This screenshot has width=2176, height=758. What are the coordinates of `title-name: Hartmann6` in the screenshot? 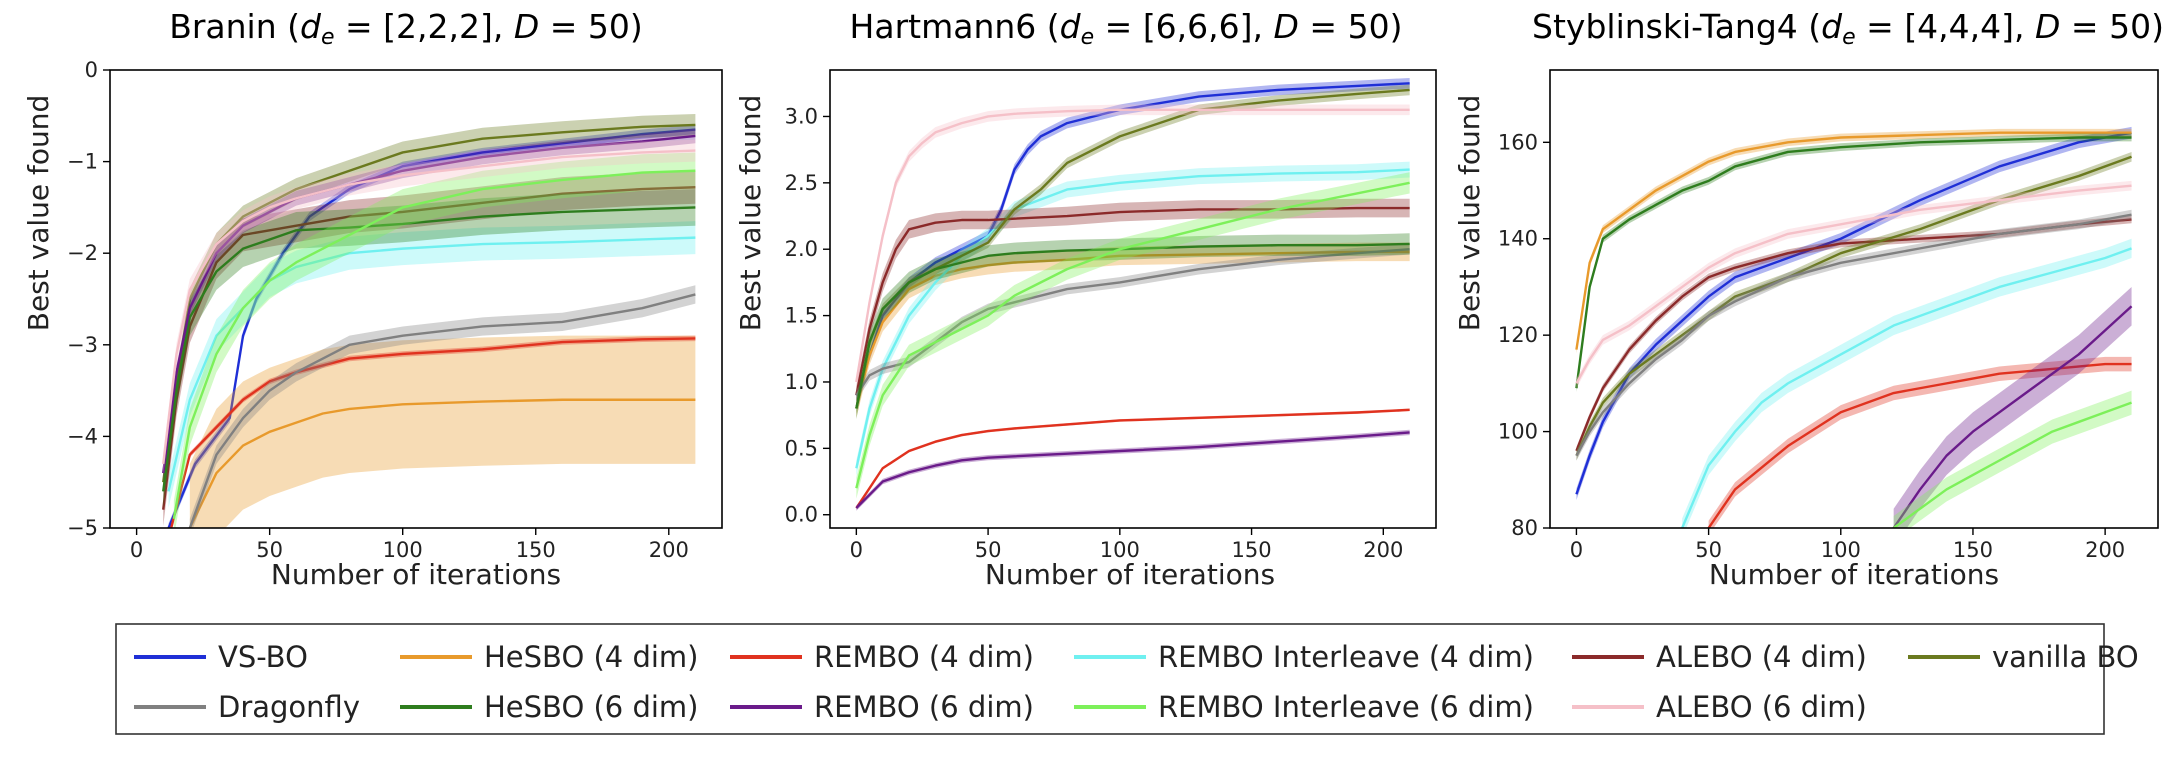 It's located at (943, 26).